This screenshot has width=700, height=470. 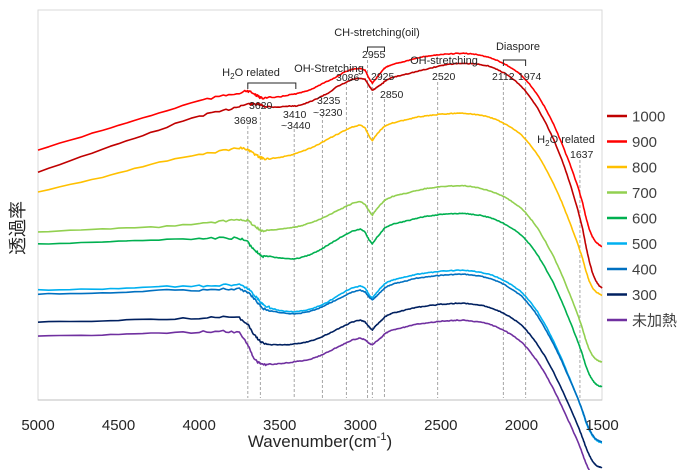 What do you see at coordinates (329, 101) in the screenshot?
I see `peak-label: 3235` at bounding box center [329, 101].